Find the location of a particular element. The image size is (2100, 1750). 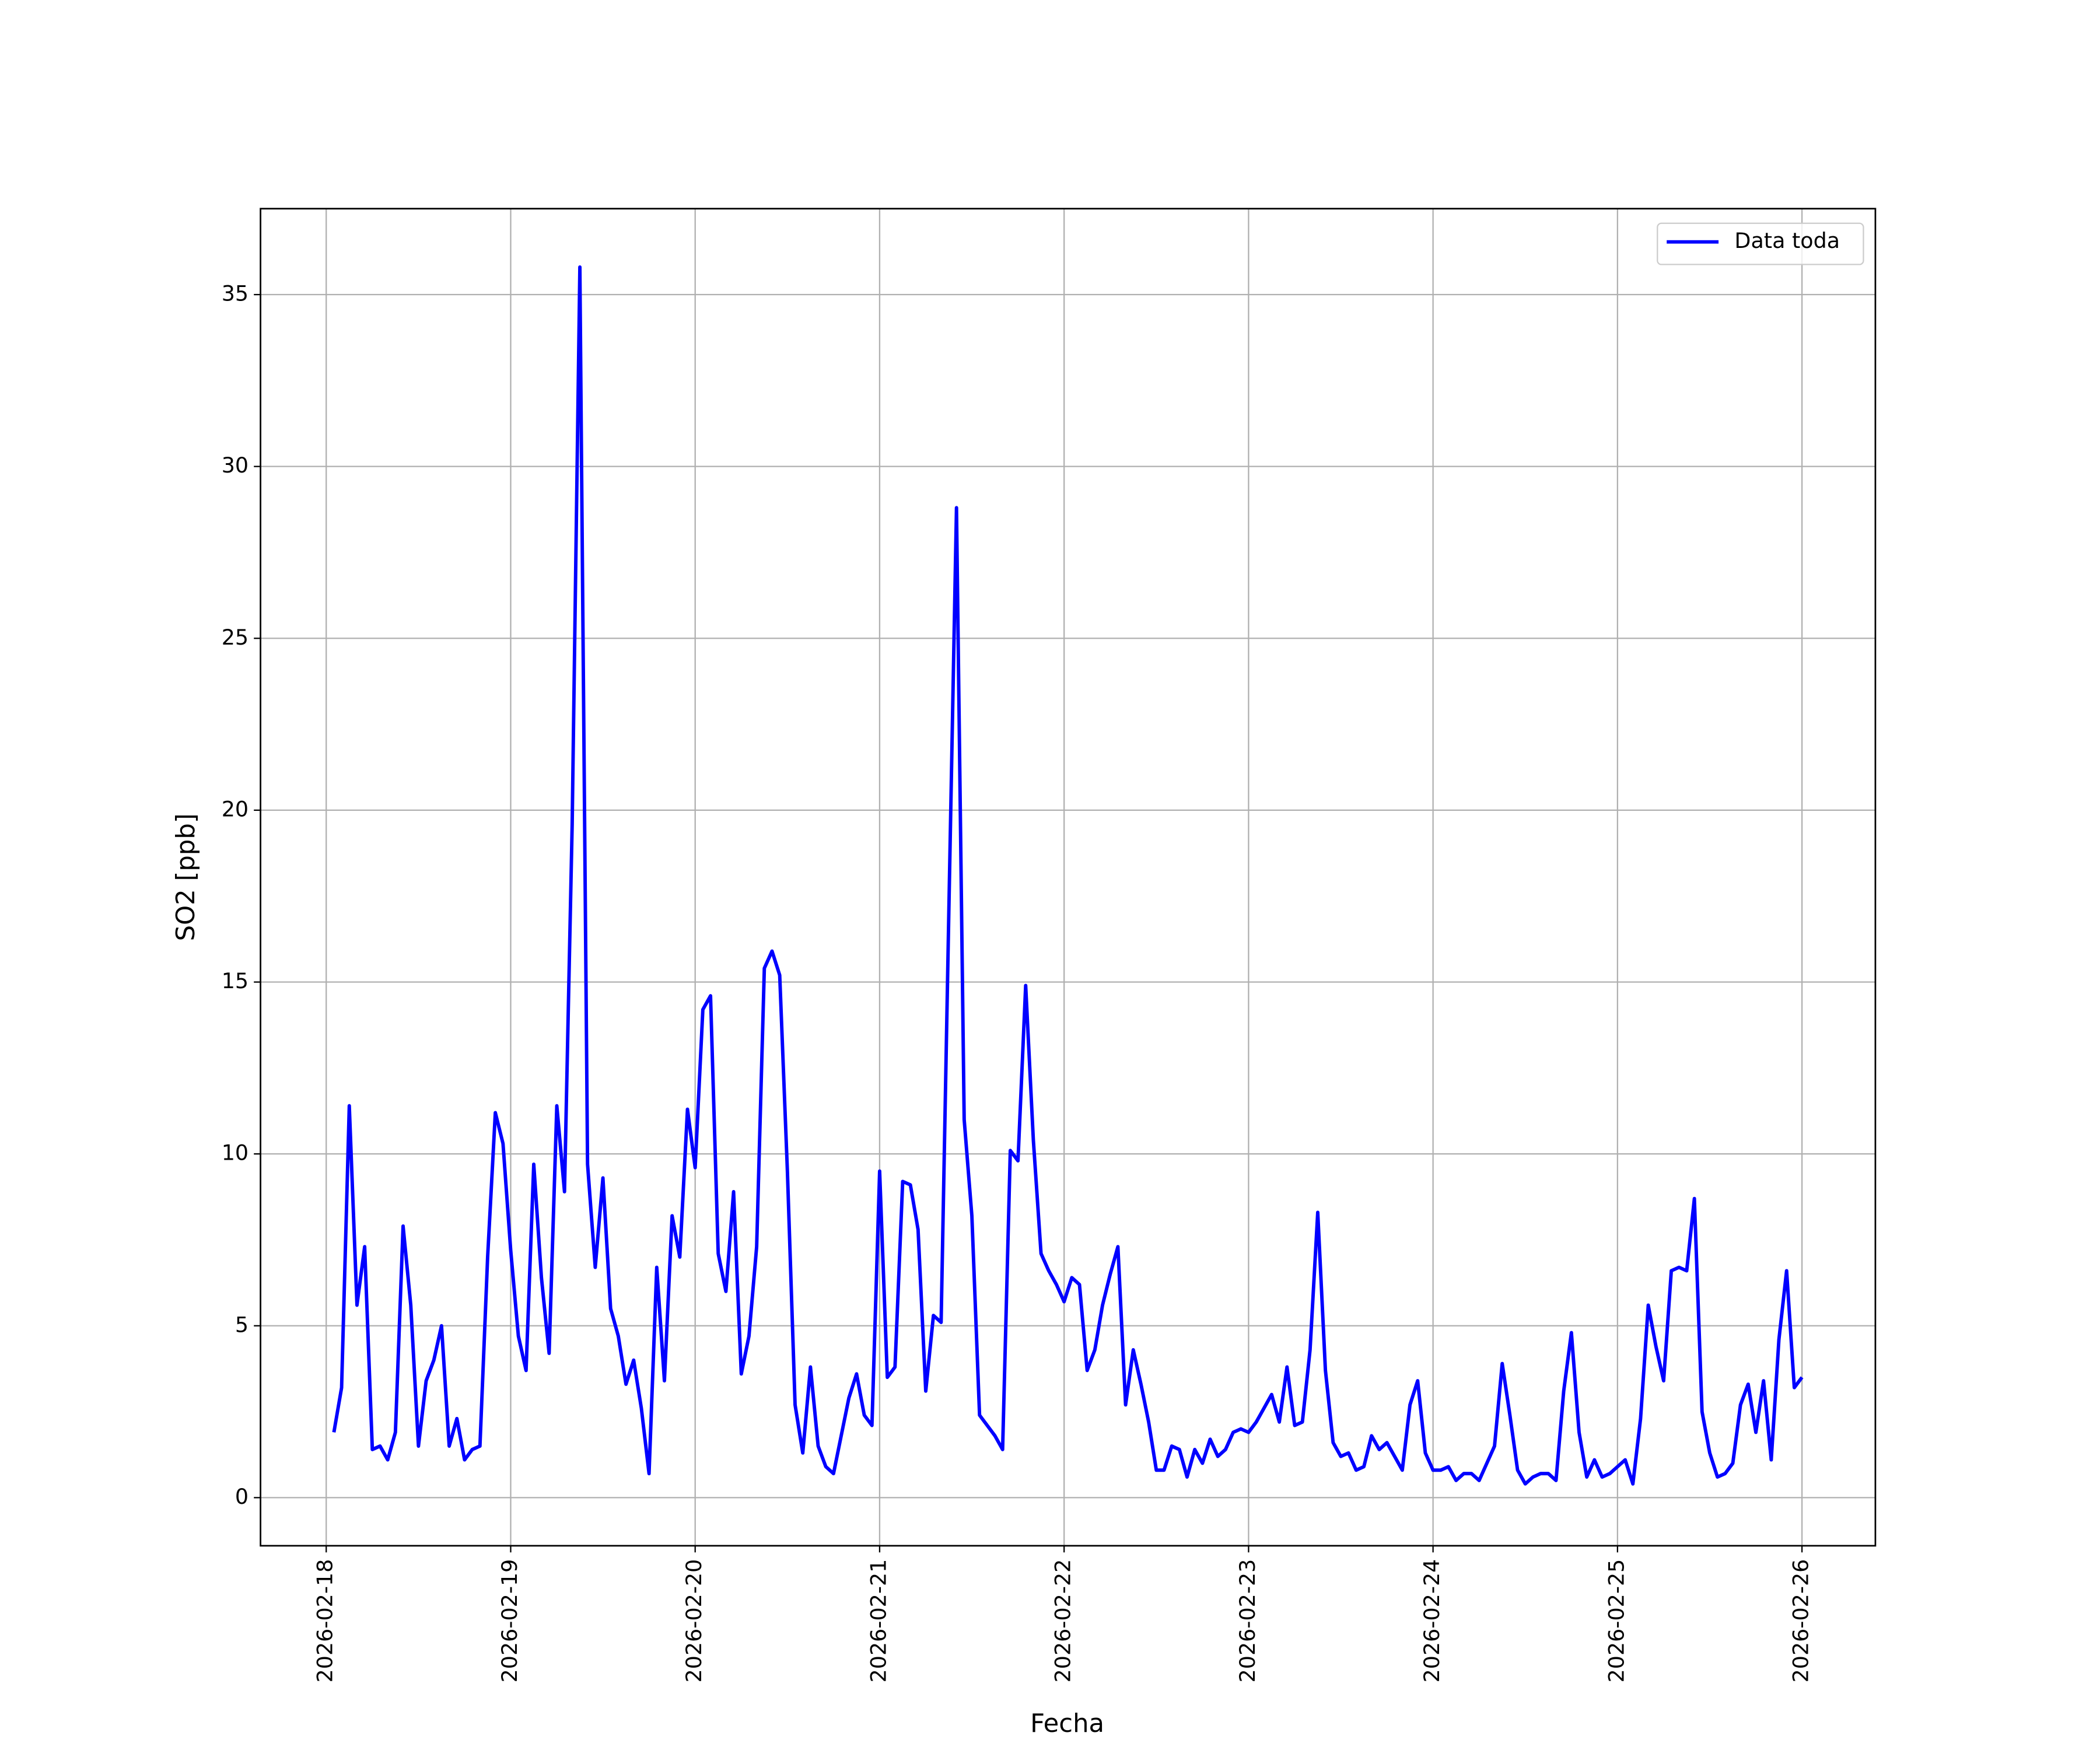

legend-box is located at coordinates (1760, 243).